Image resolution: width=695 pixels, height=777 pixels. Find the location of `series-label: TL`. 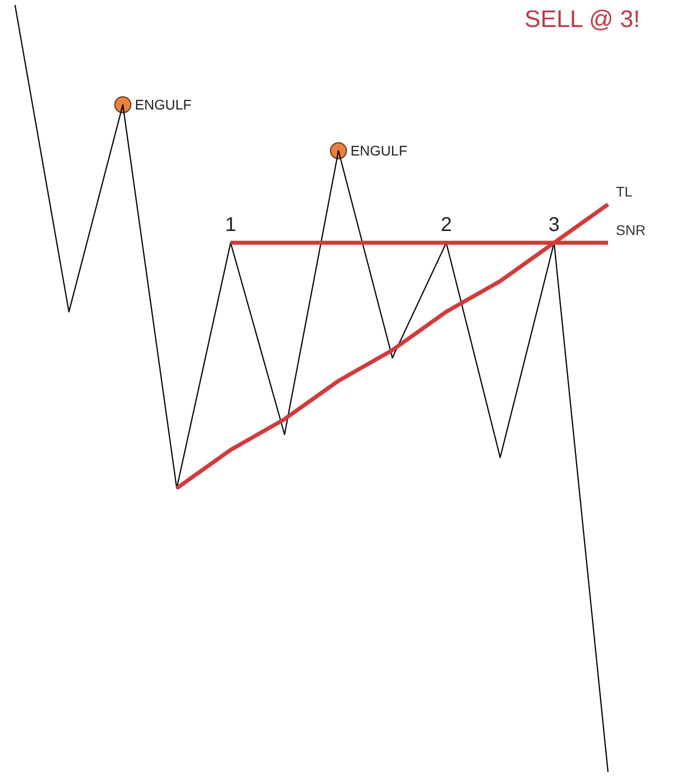

series-label: TL is located at coordinates (624, 191).